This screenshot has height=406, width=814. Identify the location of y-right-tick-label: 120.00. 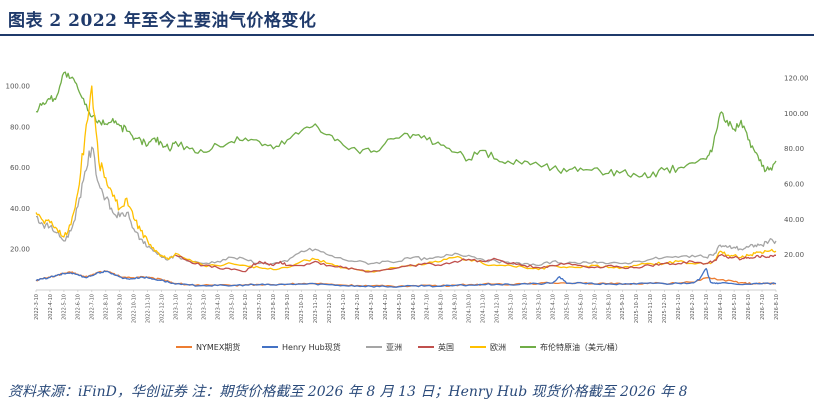
(796, 79).